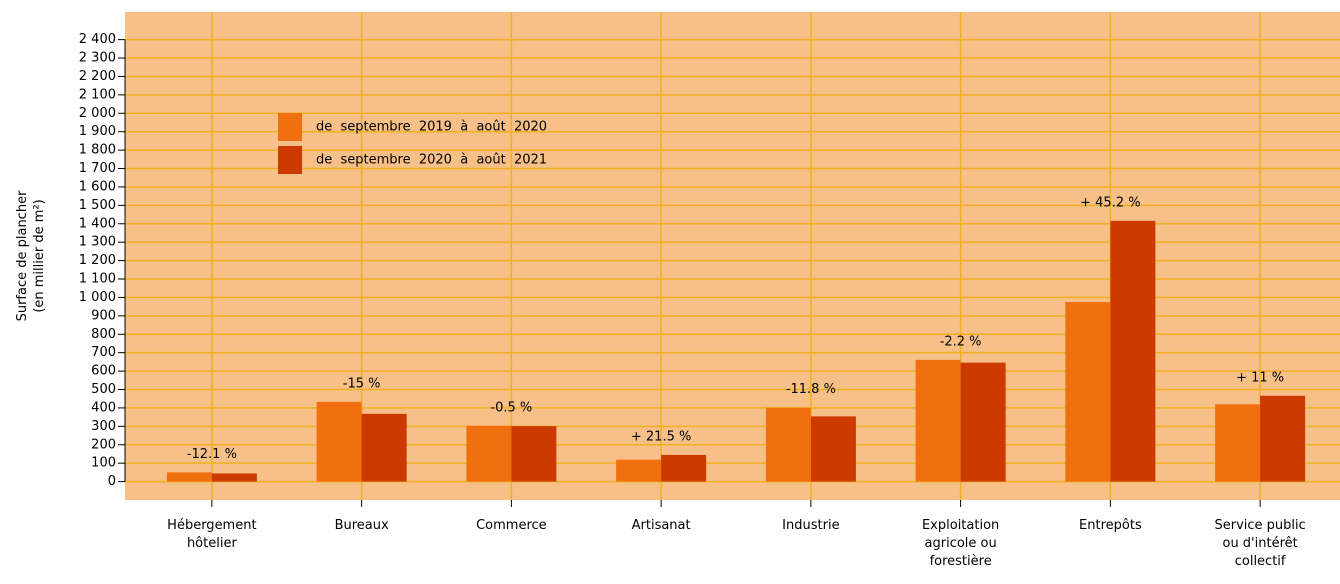  Describe the element at coordinates (97, 260) in the screenshot. I see `y-tick-label: 1 200` at that location.